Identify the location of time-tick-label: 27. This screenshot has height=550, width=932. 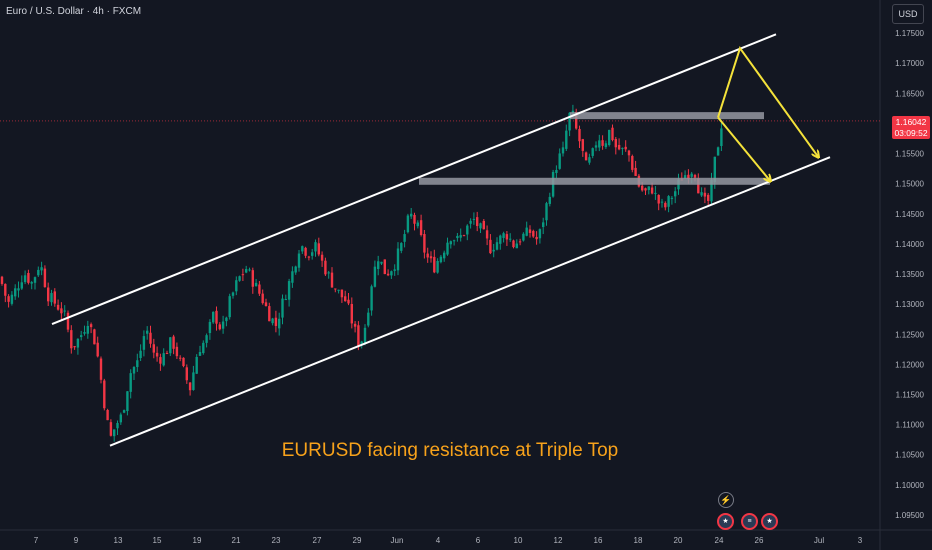
(317, 540).